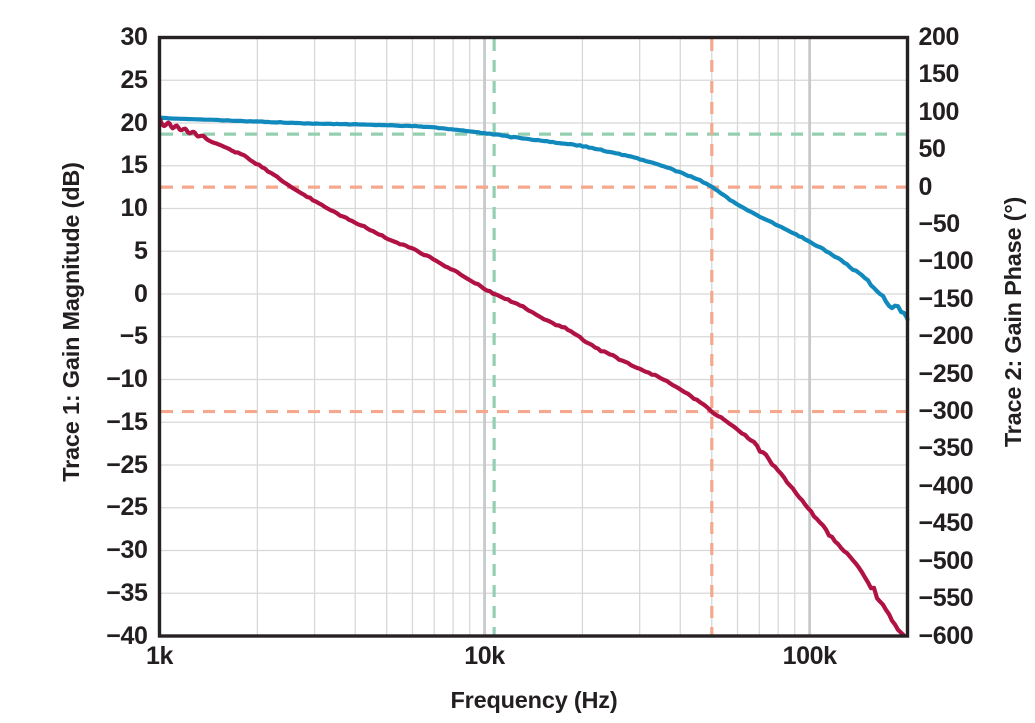 The height and width of the screenshot is (723, 1035). I want to click on right-axis-tick-label: 0, so click(925, 186).